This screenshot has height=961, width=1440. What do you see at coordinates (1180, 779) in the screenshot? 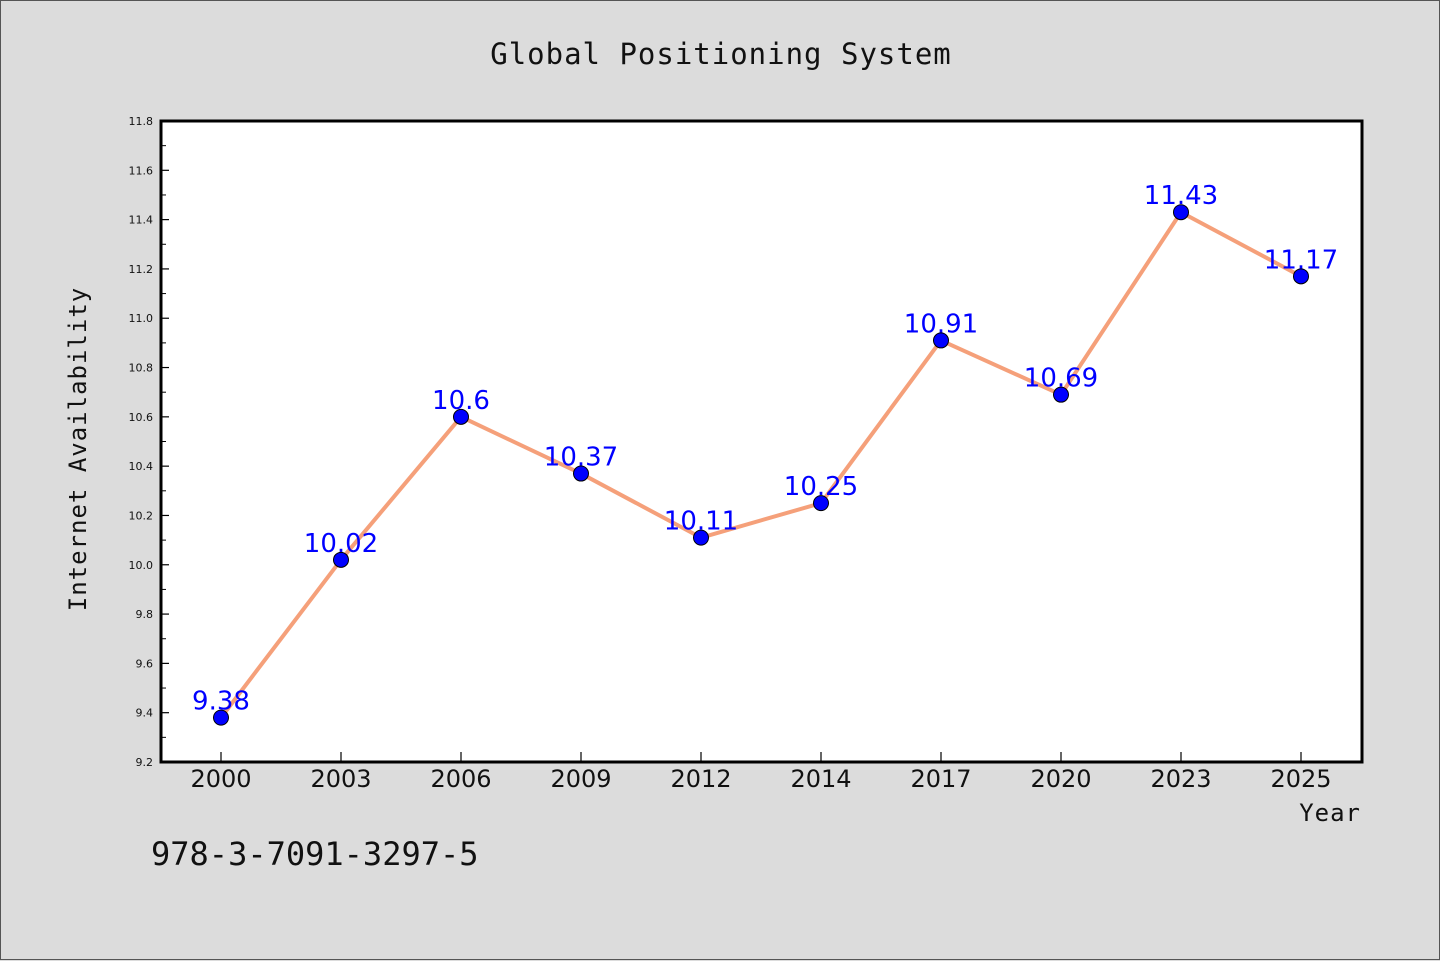
I see `x-tick-label: 2023` at bounding box center [1180, 779].